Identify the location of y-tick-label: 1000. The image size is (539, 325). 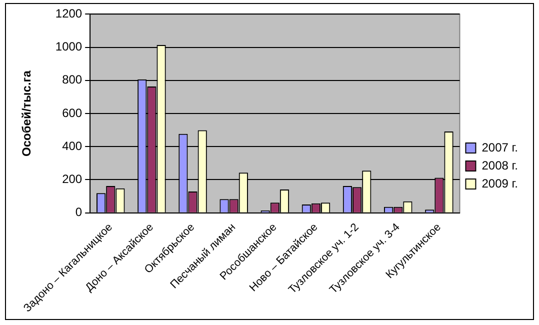
(68, 47).